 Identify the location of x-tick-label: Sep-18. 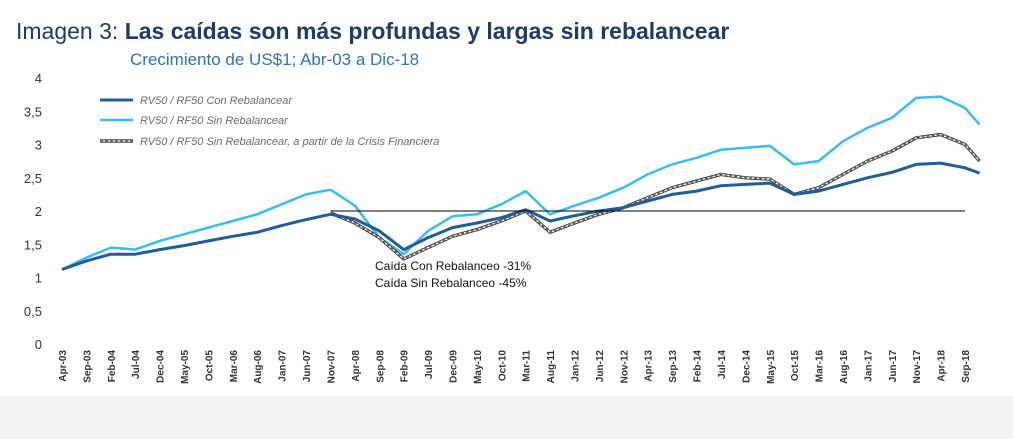
(966, 366).